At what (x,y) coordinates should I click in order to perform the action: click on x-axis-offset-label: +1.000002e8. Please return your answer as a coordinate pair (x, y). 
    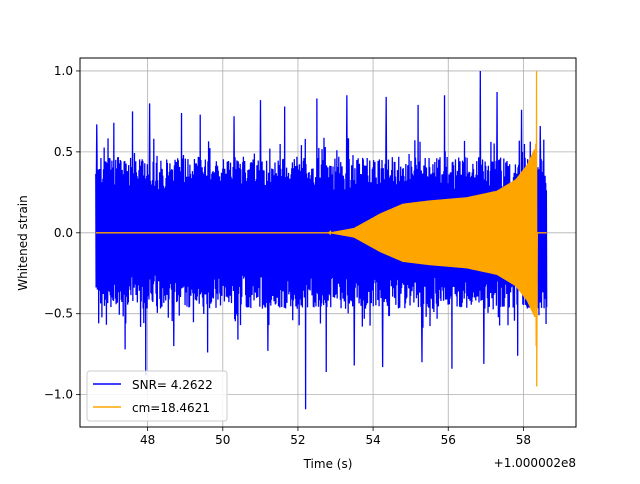
    Looking at the image, I should click on (535, 463).